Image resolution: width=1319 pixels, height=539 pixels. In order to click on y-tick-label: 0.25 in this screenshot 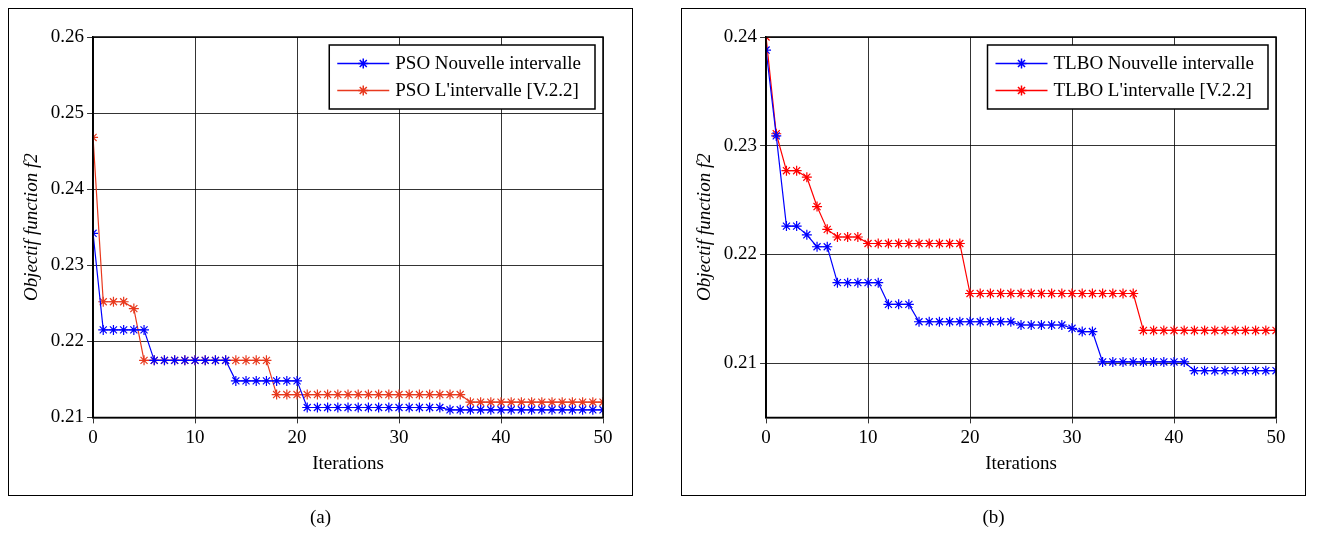, I will do `click(67, 112)`.